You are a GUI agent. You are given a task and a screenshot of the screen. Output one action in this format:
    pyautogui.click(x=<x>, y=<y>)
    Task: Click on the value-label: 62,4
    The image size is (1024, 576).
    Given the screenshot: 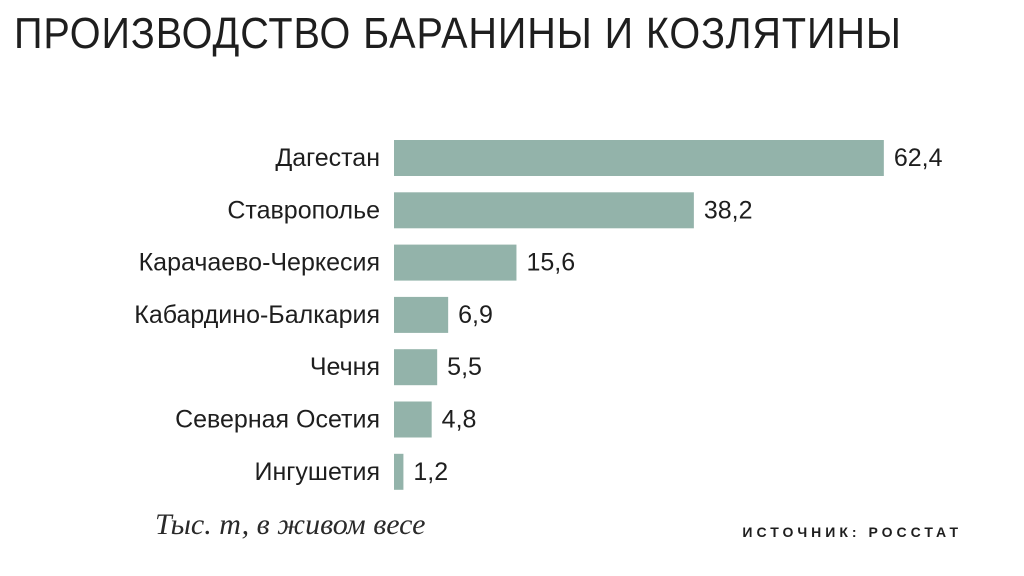 What is the action you would take?
    pyautogui.click(x=918, y=158)
    